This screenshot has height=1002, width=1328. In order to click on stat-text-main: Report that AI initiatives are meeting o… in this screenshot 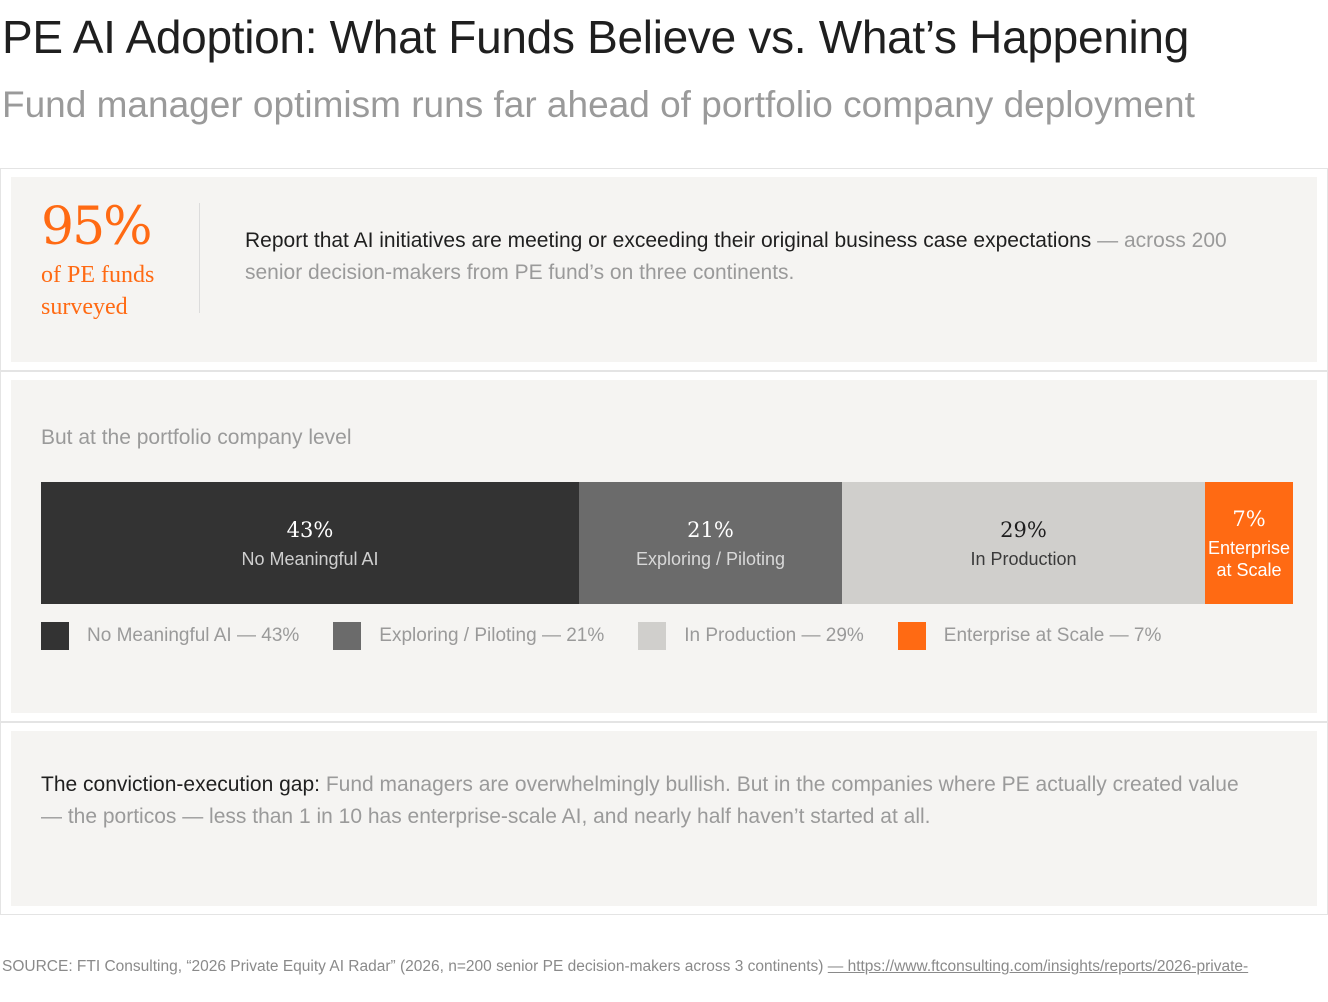, I will do `click(668, 240)`.